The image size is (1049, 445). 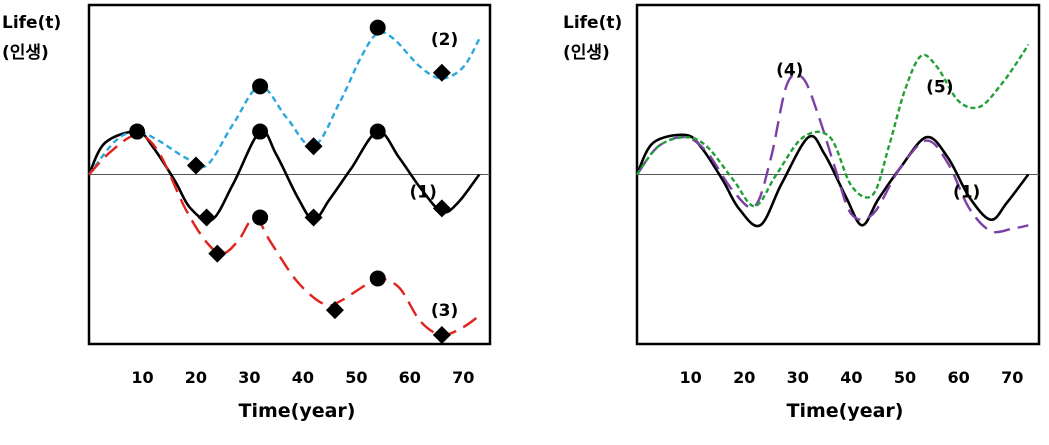 What do you see at coordinates (196, 377) in the screenshot?
I see `left-x-tick-label: 20` at bounding box center [196, 377].